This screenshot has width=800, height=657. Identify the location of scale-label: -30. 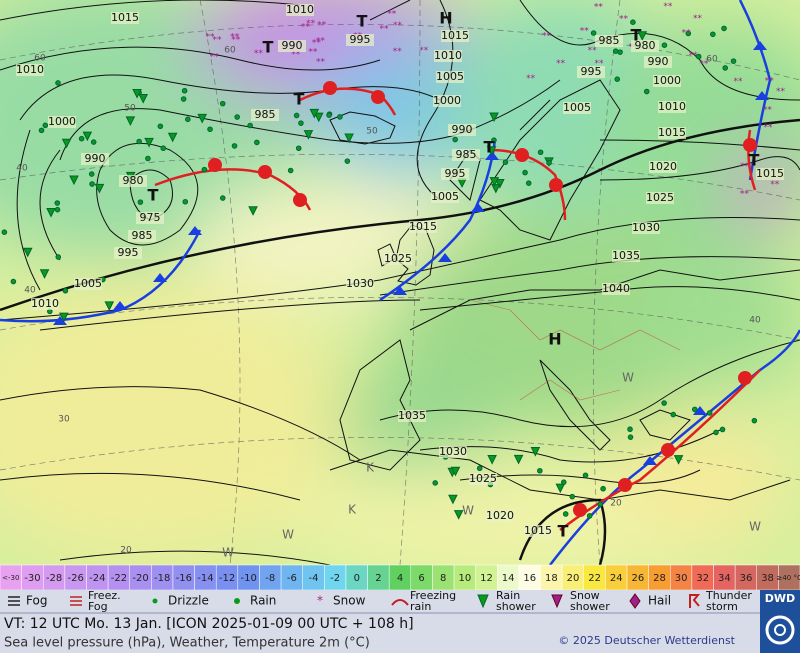
(32, 578).